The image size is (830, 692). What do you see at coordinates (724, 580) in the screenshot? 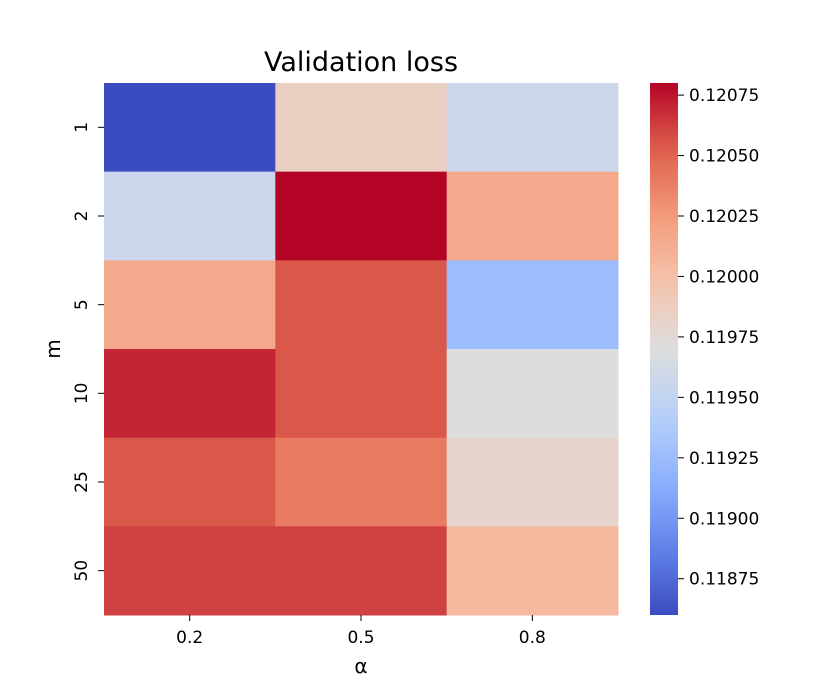
I see `colorbar-tick-label: 0.11875` at bounding box center [724, 580].